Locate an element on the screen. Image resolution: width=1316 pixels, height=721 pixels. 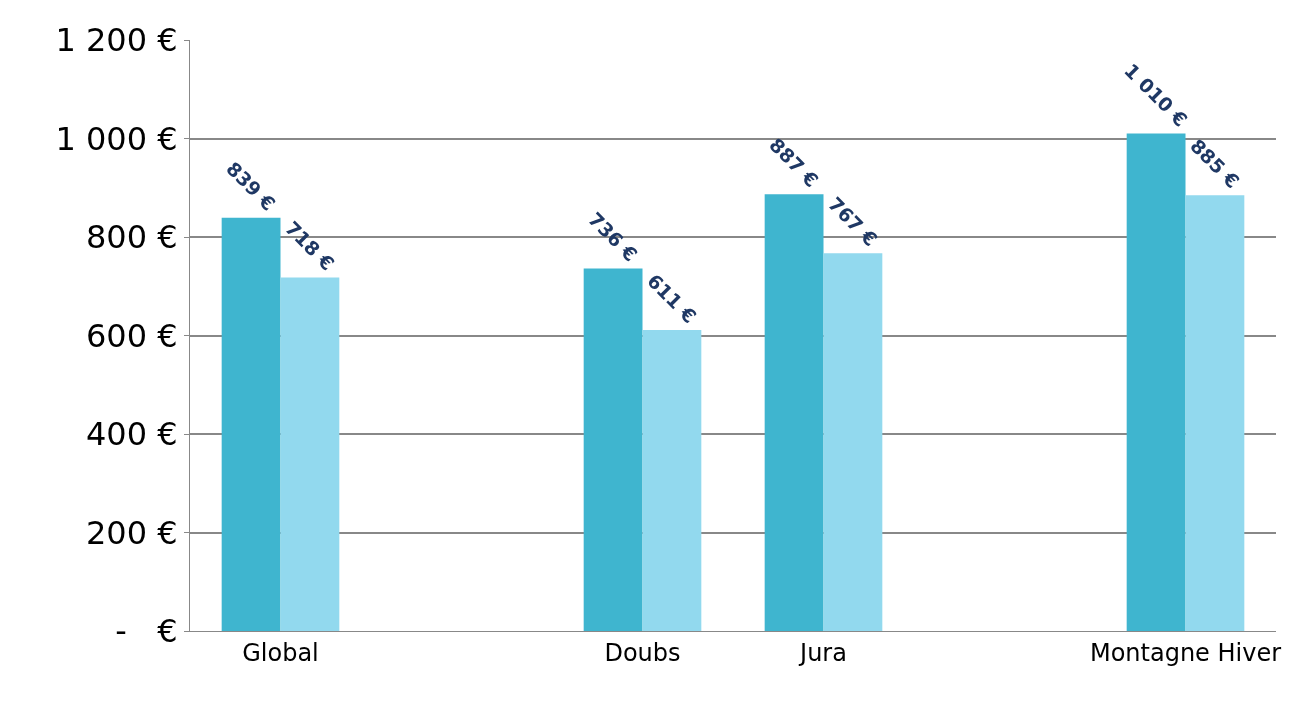
data-label: 887 € is located at coordinates (794, 162).